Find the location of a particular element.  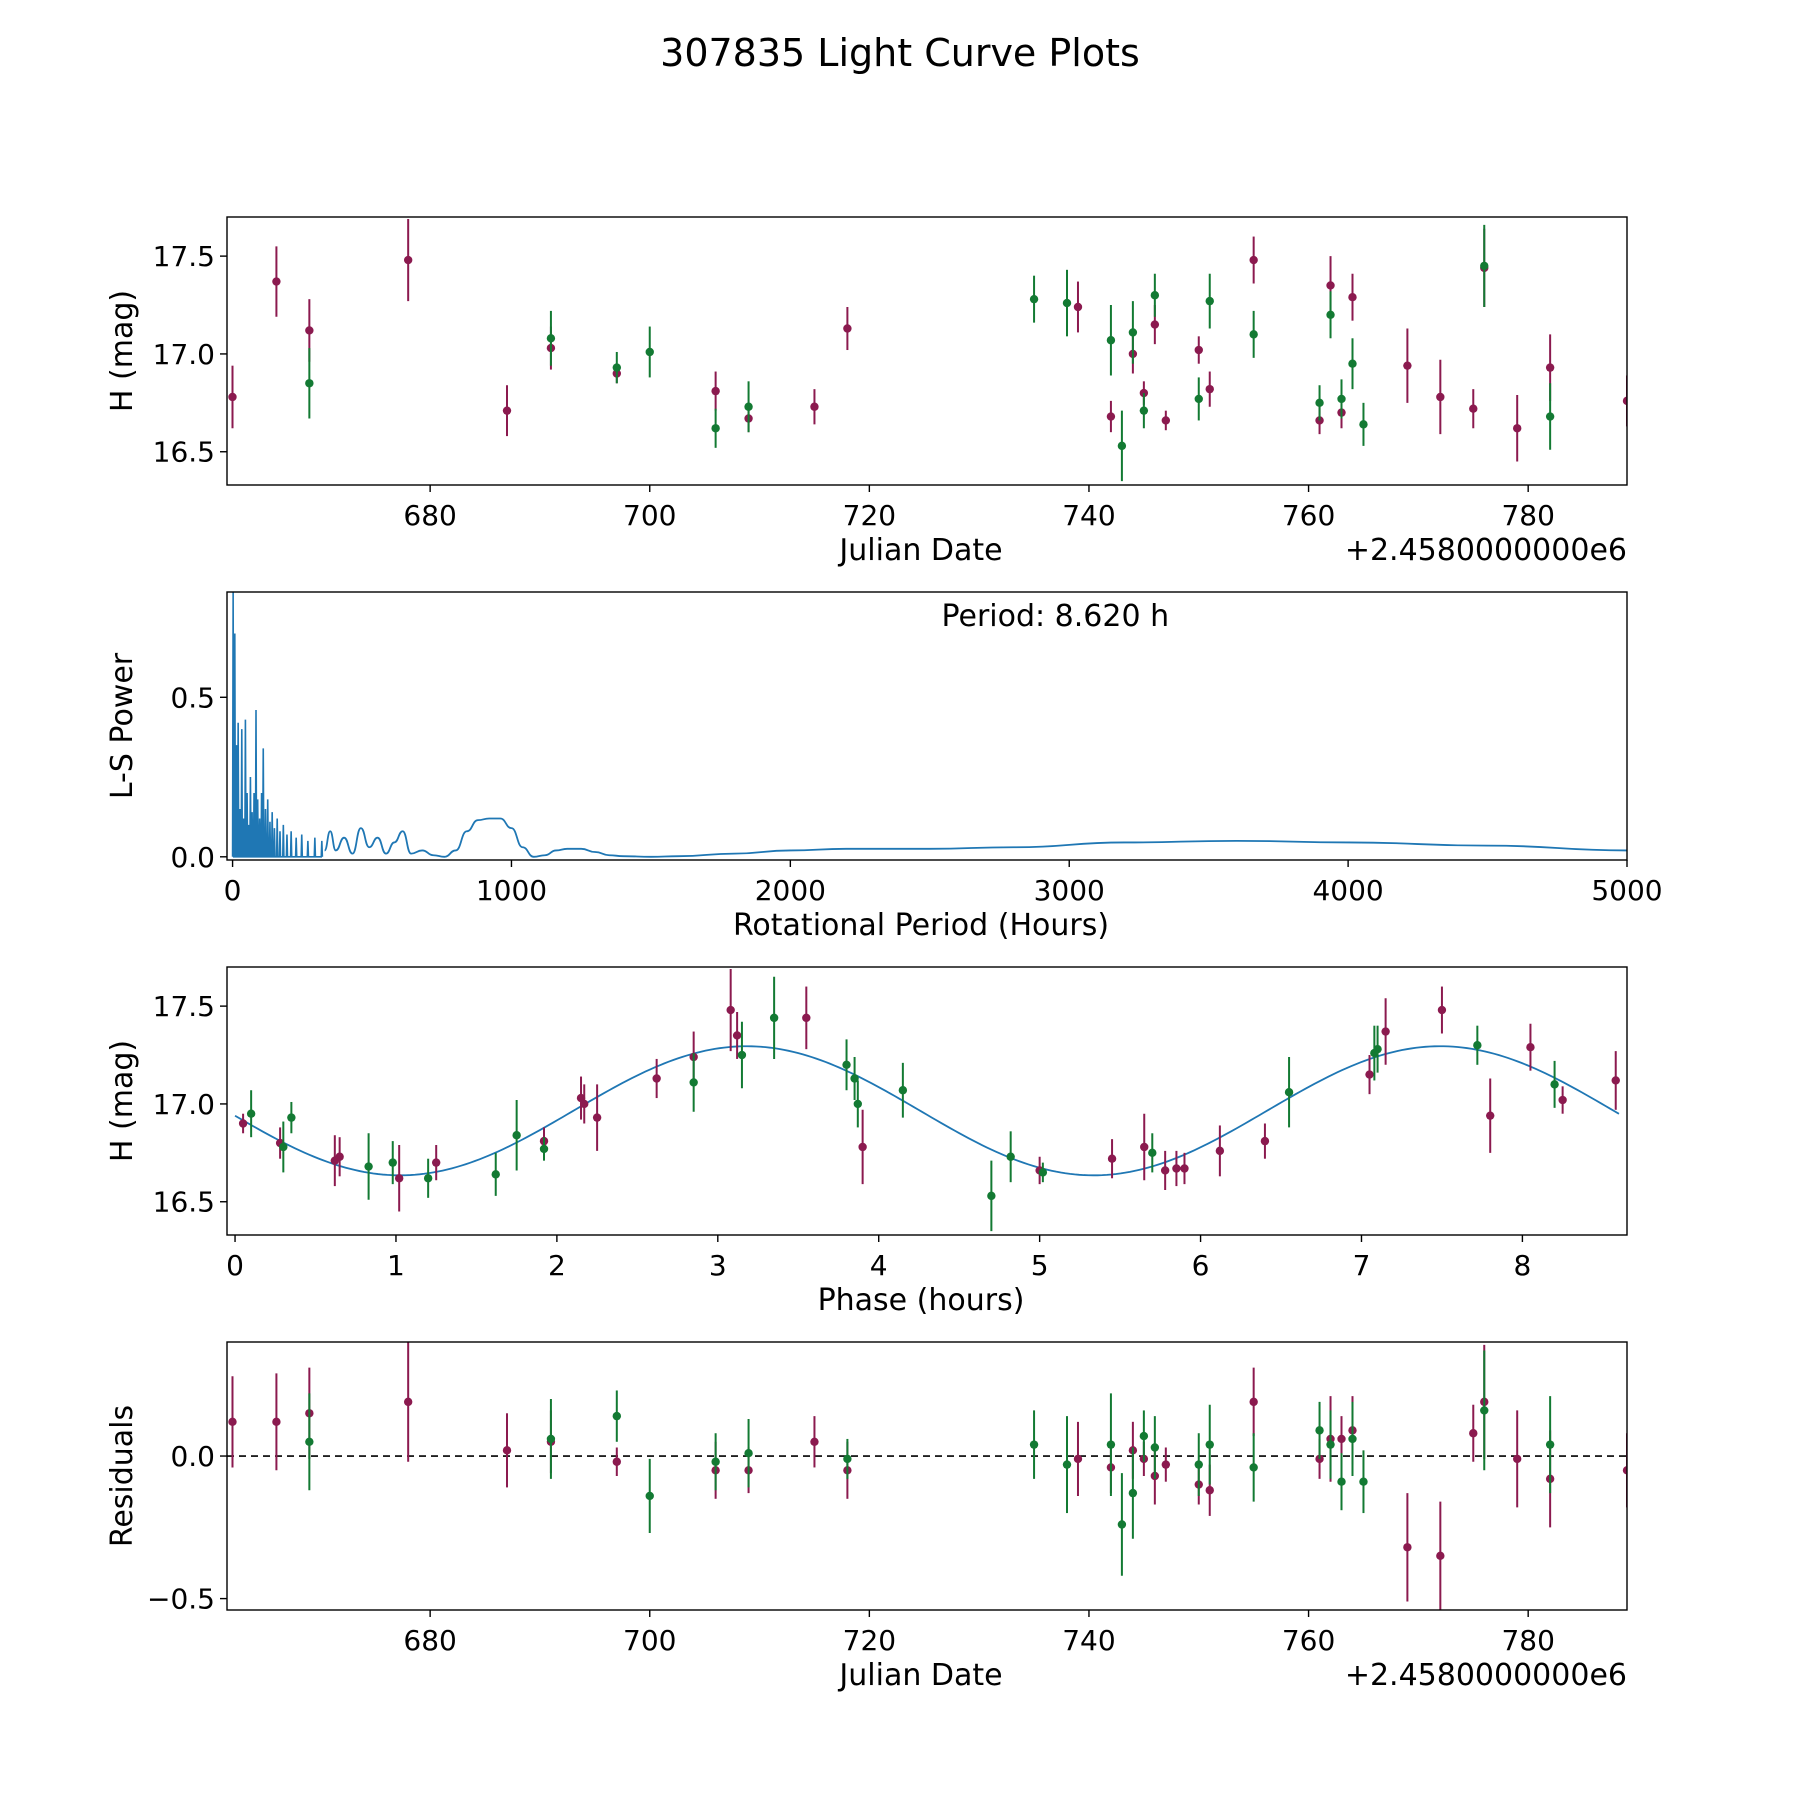

periodogram-ytick-label: 0.5 is located at coordinates (192, 697).